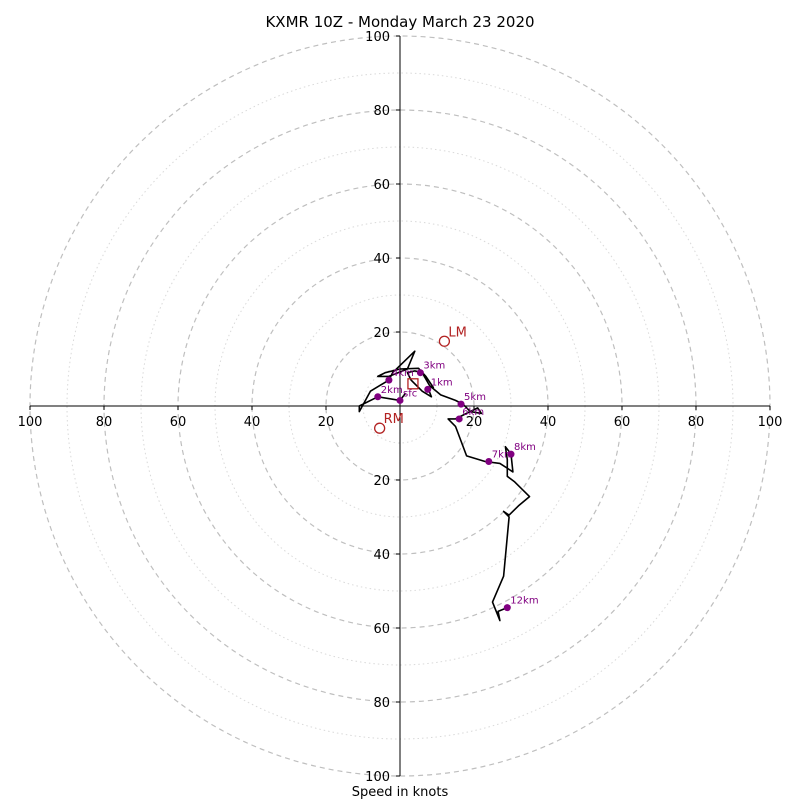 This screenshot has width=800, height=800. Describe the element at coordinates (459, 419) in the screenshot. I see `height-point-6km` at that location.